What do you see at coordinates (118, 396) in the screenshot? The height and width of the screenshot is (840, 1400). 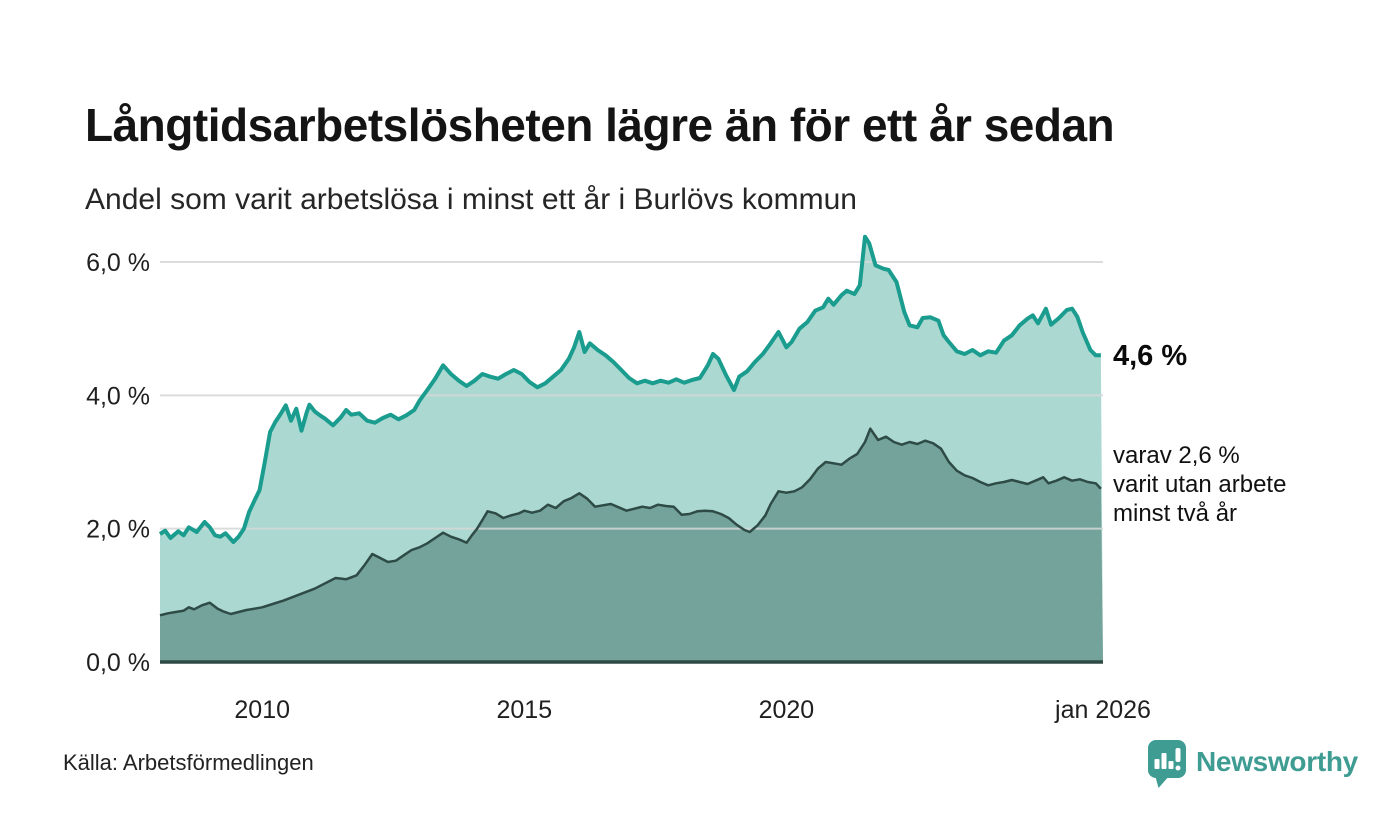 I see `y-tick-label: 4,0 %` at bounding box center [118, 396].